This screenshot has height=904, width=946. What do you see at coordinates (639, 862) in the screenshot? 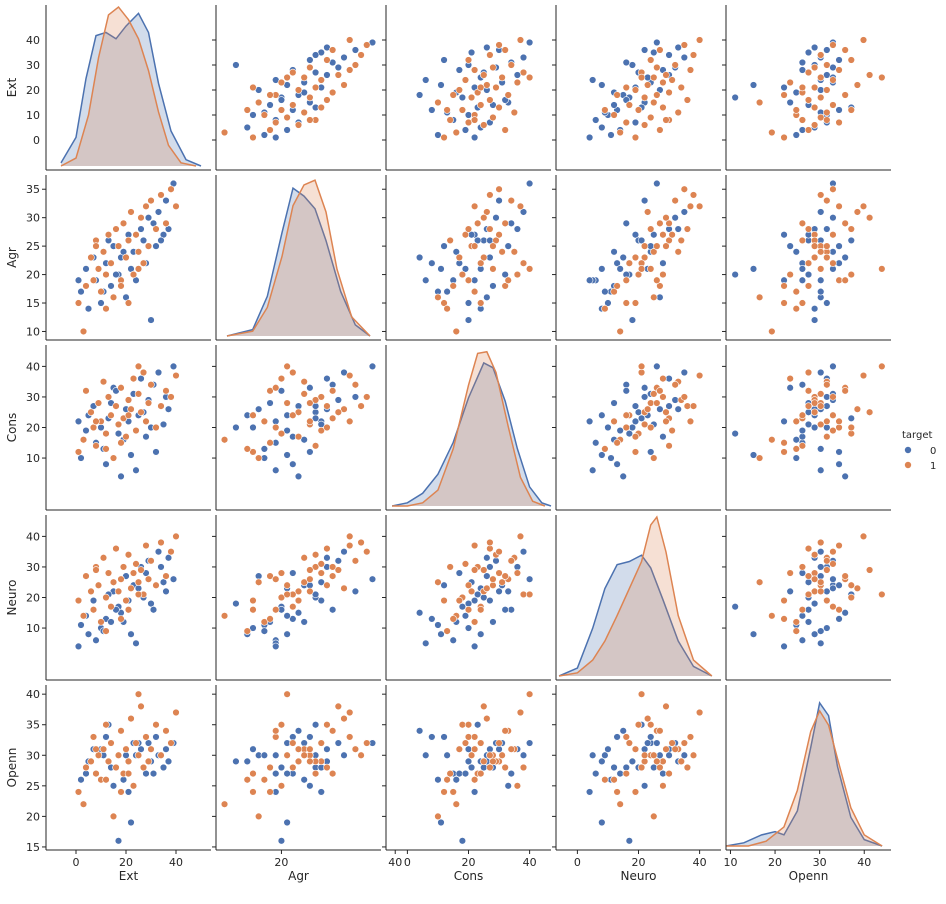
I see `xtick-label-Neuro-20: 20` at bounding box center [639, 862].